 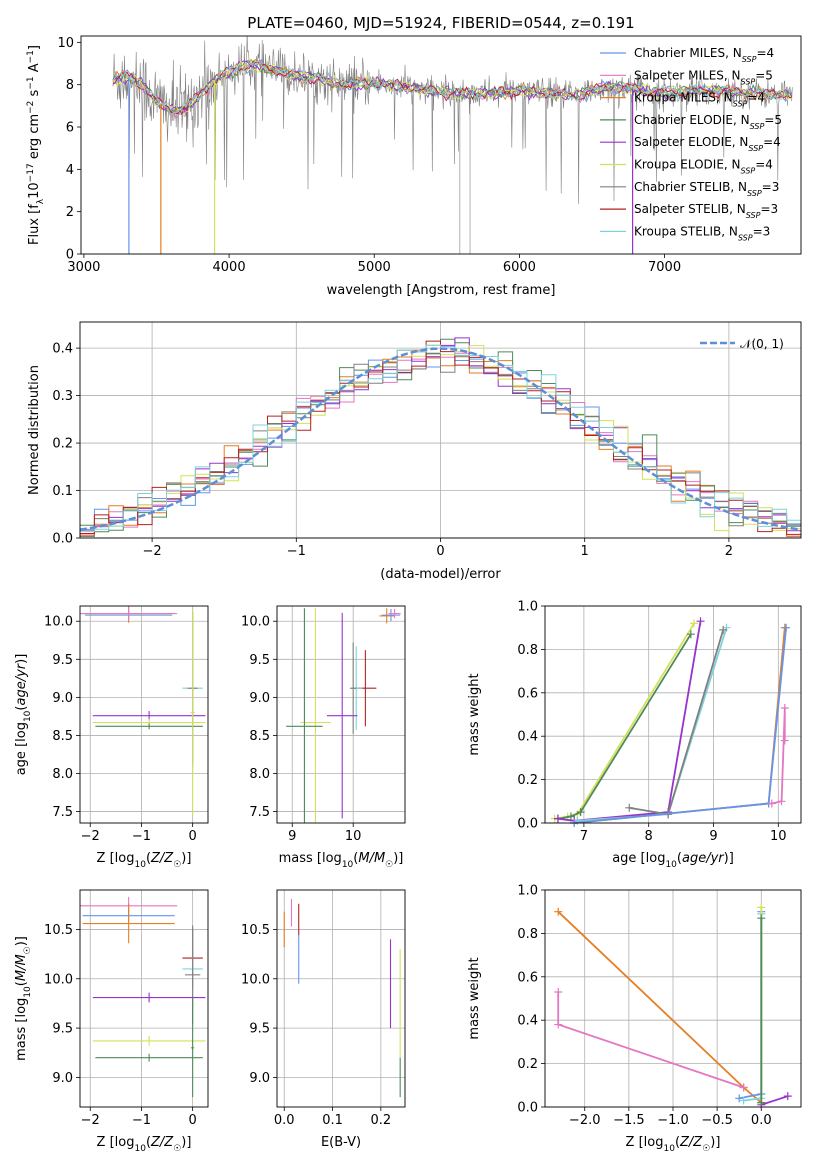 What do you see at coordinates (673, 860) in the screenshot?
I see `weight_vs_age-xlabel: age [log10(age/yr)]` at bounding box center [673, 860].